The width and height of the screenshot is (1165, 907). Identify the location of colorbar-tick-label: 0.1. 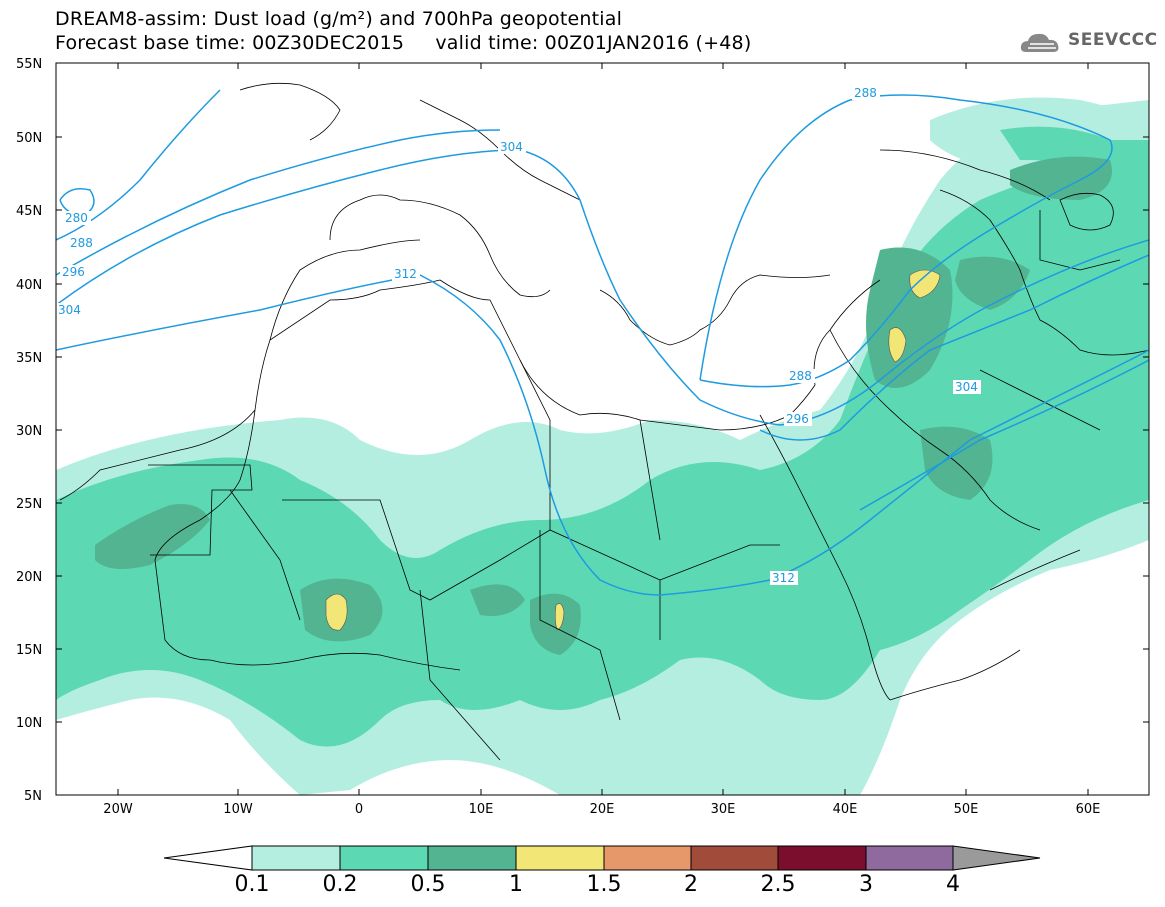
(252, 884).